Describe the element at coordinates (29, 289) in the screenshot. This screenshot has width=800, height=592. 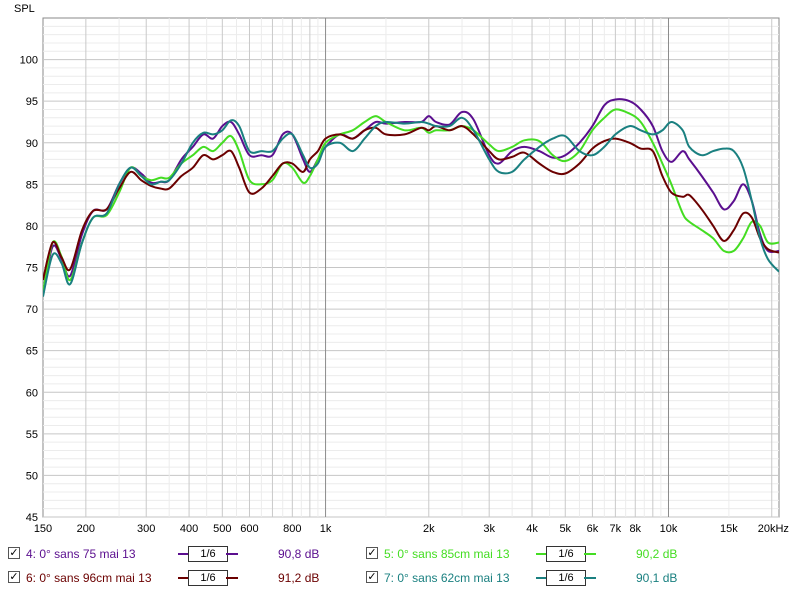
I see `y-axis-tick-labels: 45 50 55 60 65 70 75 80 85 90 95 100` at that location.